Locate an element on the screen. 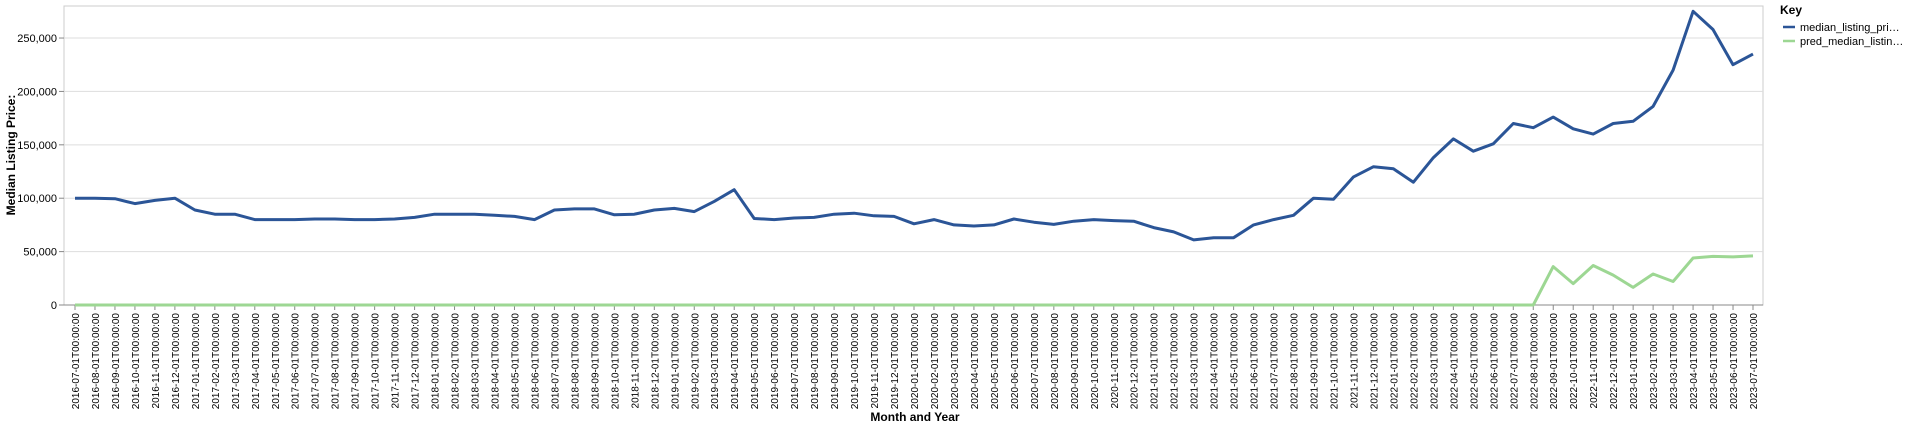 The image size is (1920, 429). x-tick-label: 2017-05-01T00:00:00 is located at coordinates (276, 361).